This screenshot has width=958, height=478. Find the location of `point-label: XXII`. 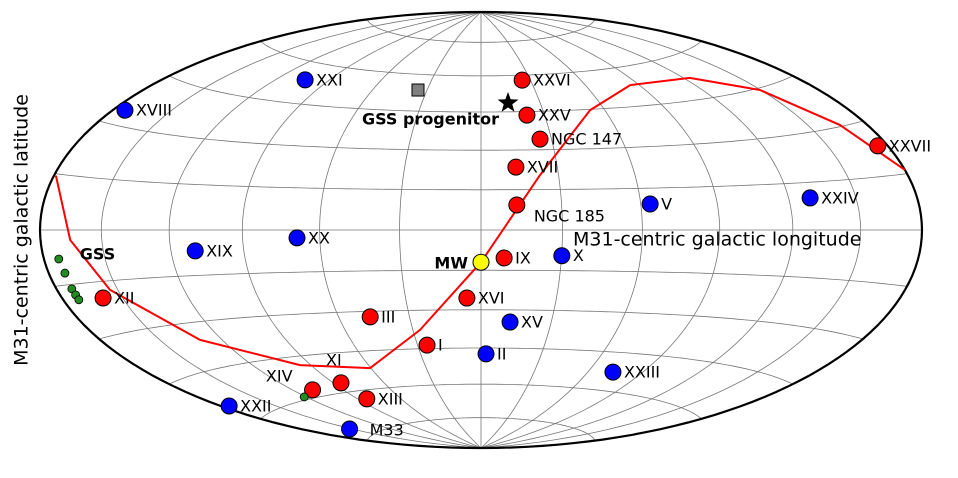

point-label: XXII is located at coordinates (255, 405).